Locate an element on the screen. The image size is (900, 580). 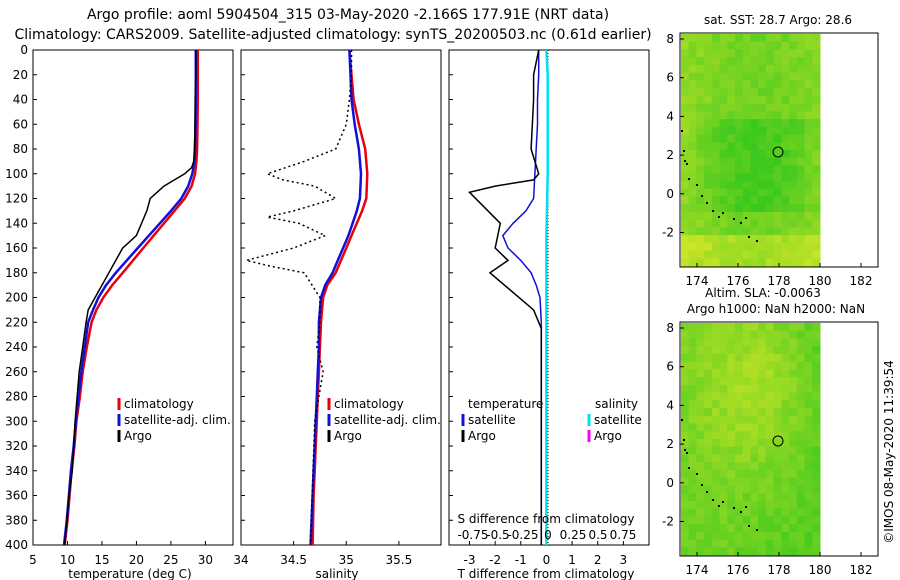
difference-x-tick-label: 1 is located at coordinates (572, 560).